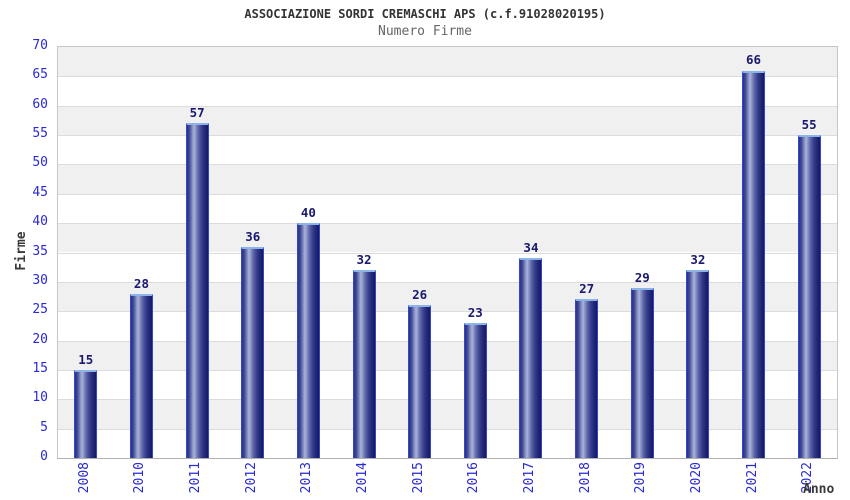 The height and width of the screenshot is (500, 850). I want to click on y-tick-label: 30, so click(40, 280).